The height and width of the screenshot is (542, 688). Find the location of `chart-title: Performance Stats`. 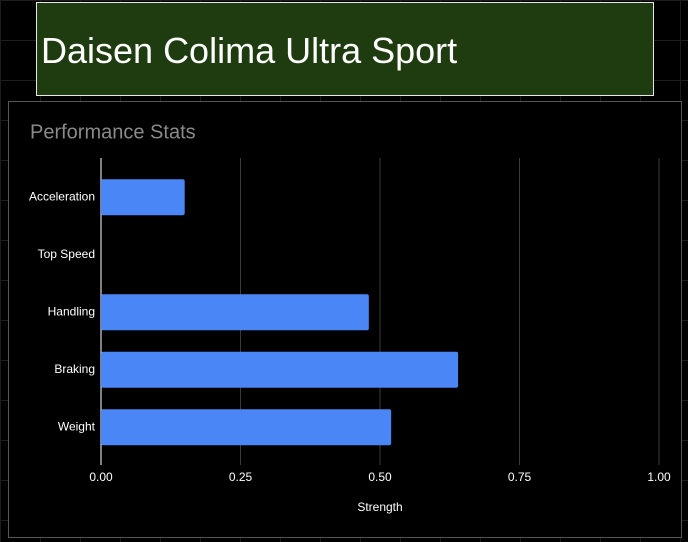

chart-title: Performance Stats is located at coordinates (113, 132).